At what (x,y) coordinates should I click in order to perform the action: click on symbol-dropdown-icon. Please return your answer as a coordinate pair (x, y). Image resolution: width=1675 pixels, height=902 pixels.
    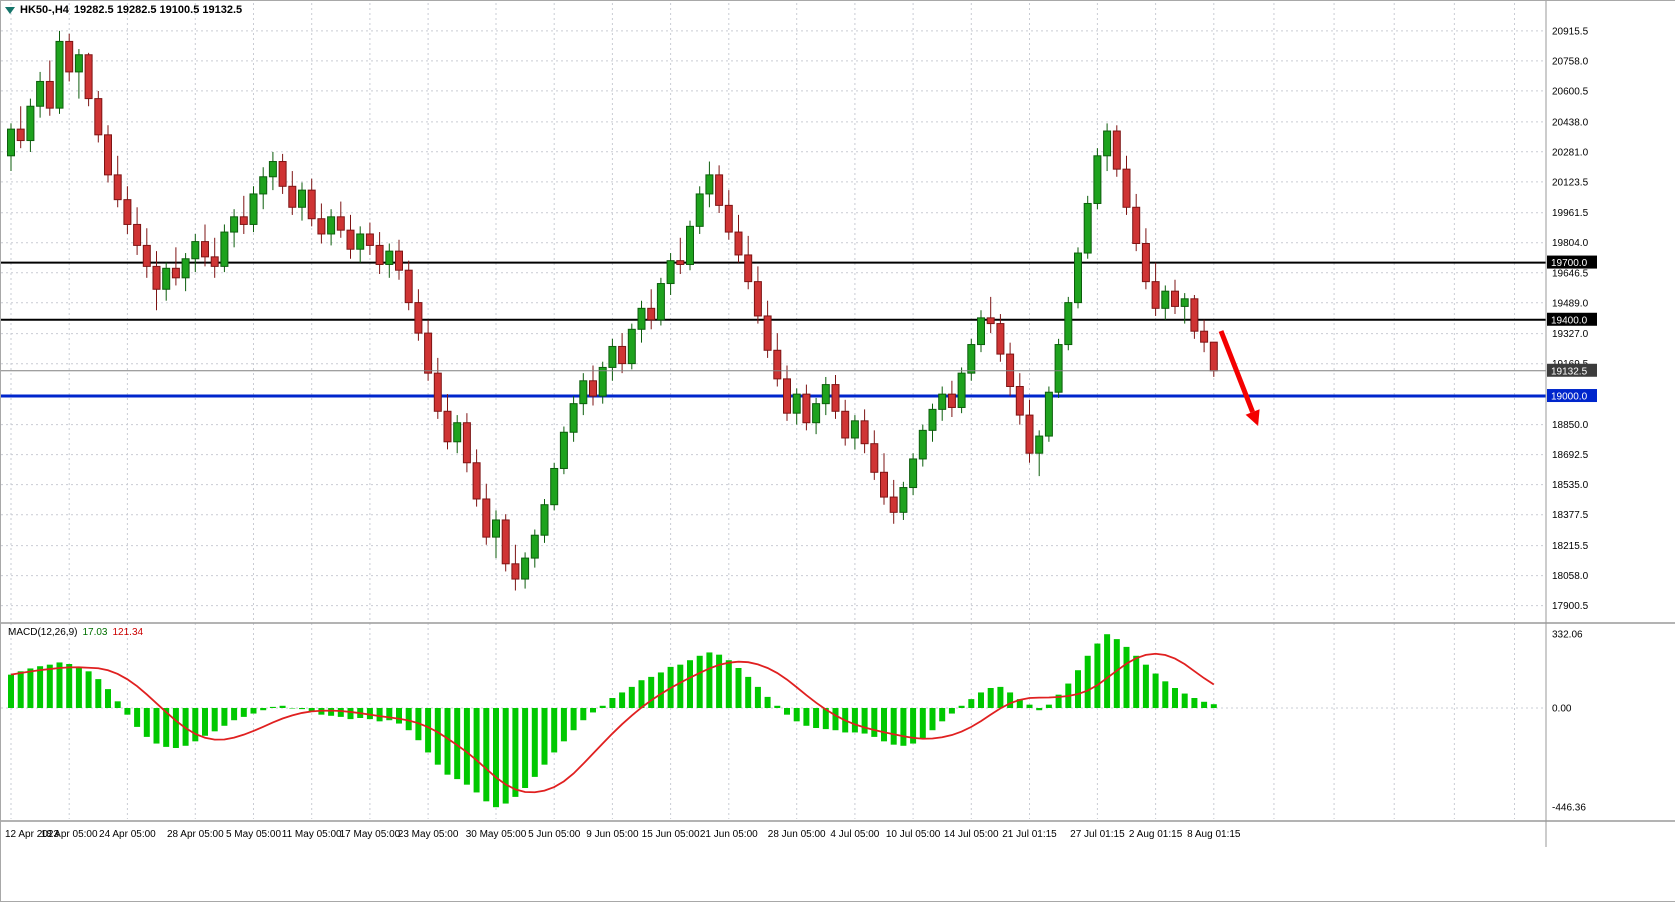
    Looking at the image, I should click on (10, 10).